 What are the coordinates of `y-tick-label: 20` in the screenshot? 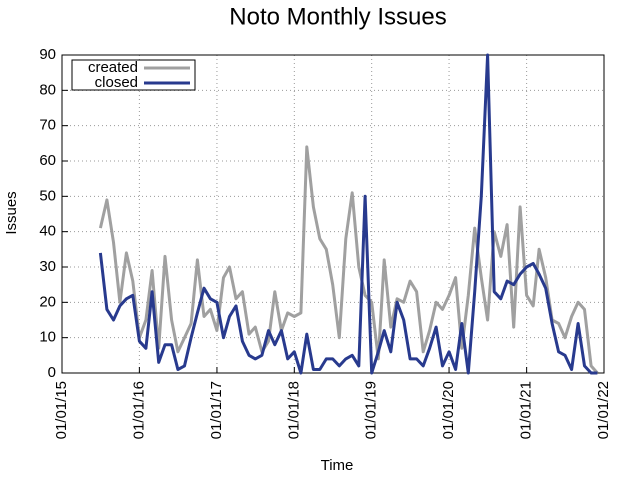 It's located at (47, 301).